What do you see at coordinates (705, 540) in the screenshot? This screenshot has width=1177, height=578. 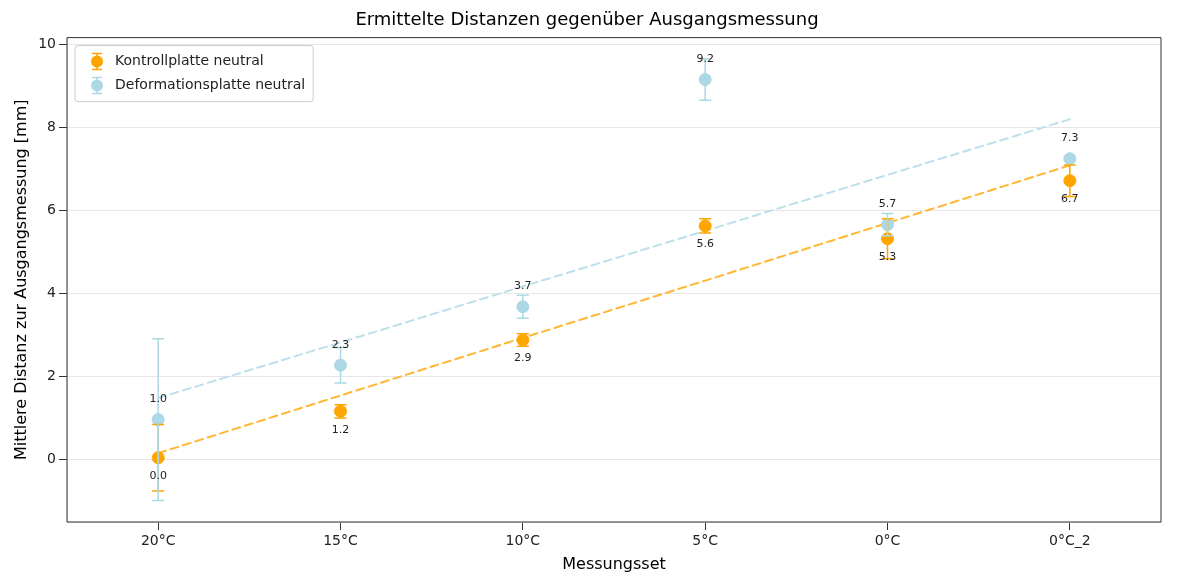 I see `x-tick-label: 5°C` at bounding box center [705, 540].